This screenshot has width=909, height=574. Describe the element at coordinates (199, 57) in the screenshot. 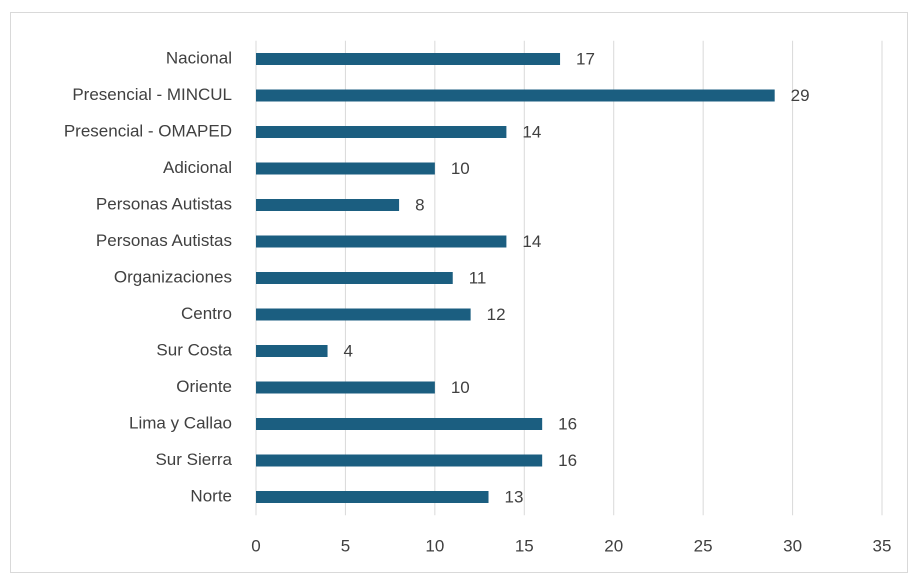

I see `y-tick-label: Nacional` at that location.